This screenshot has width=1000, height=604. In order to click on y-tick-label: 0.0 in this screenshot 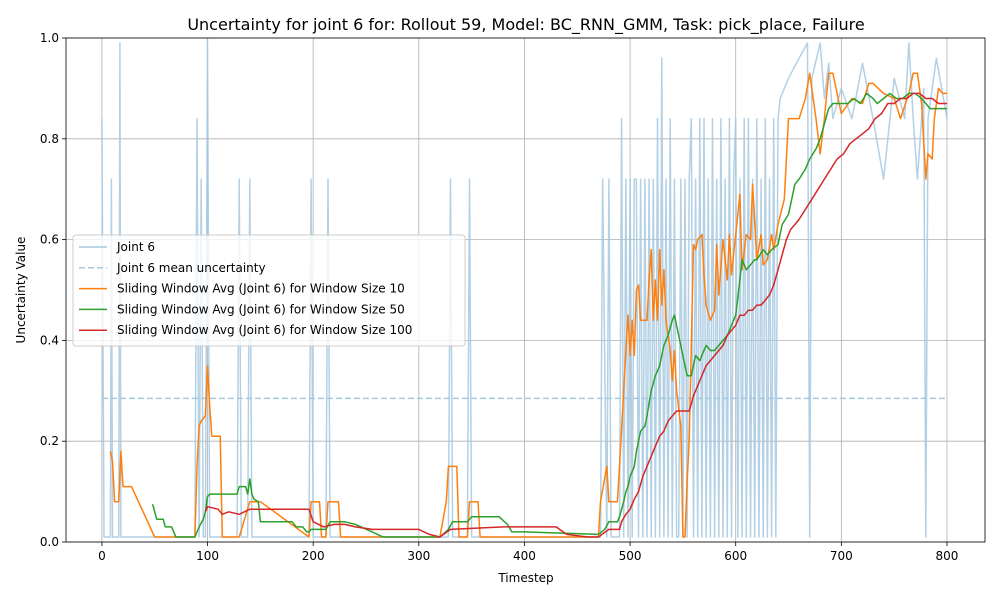, I will do `click(49, 542)`.